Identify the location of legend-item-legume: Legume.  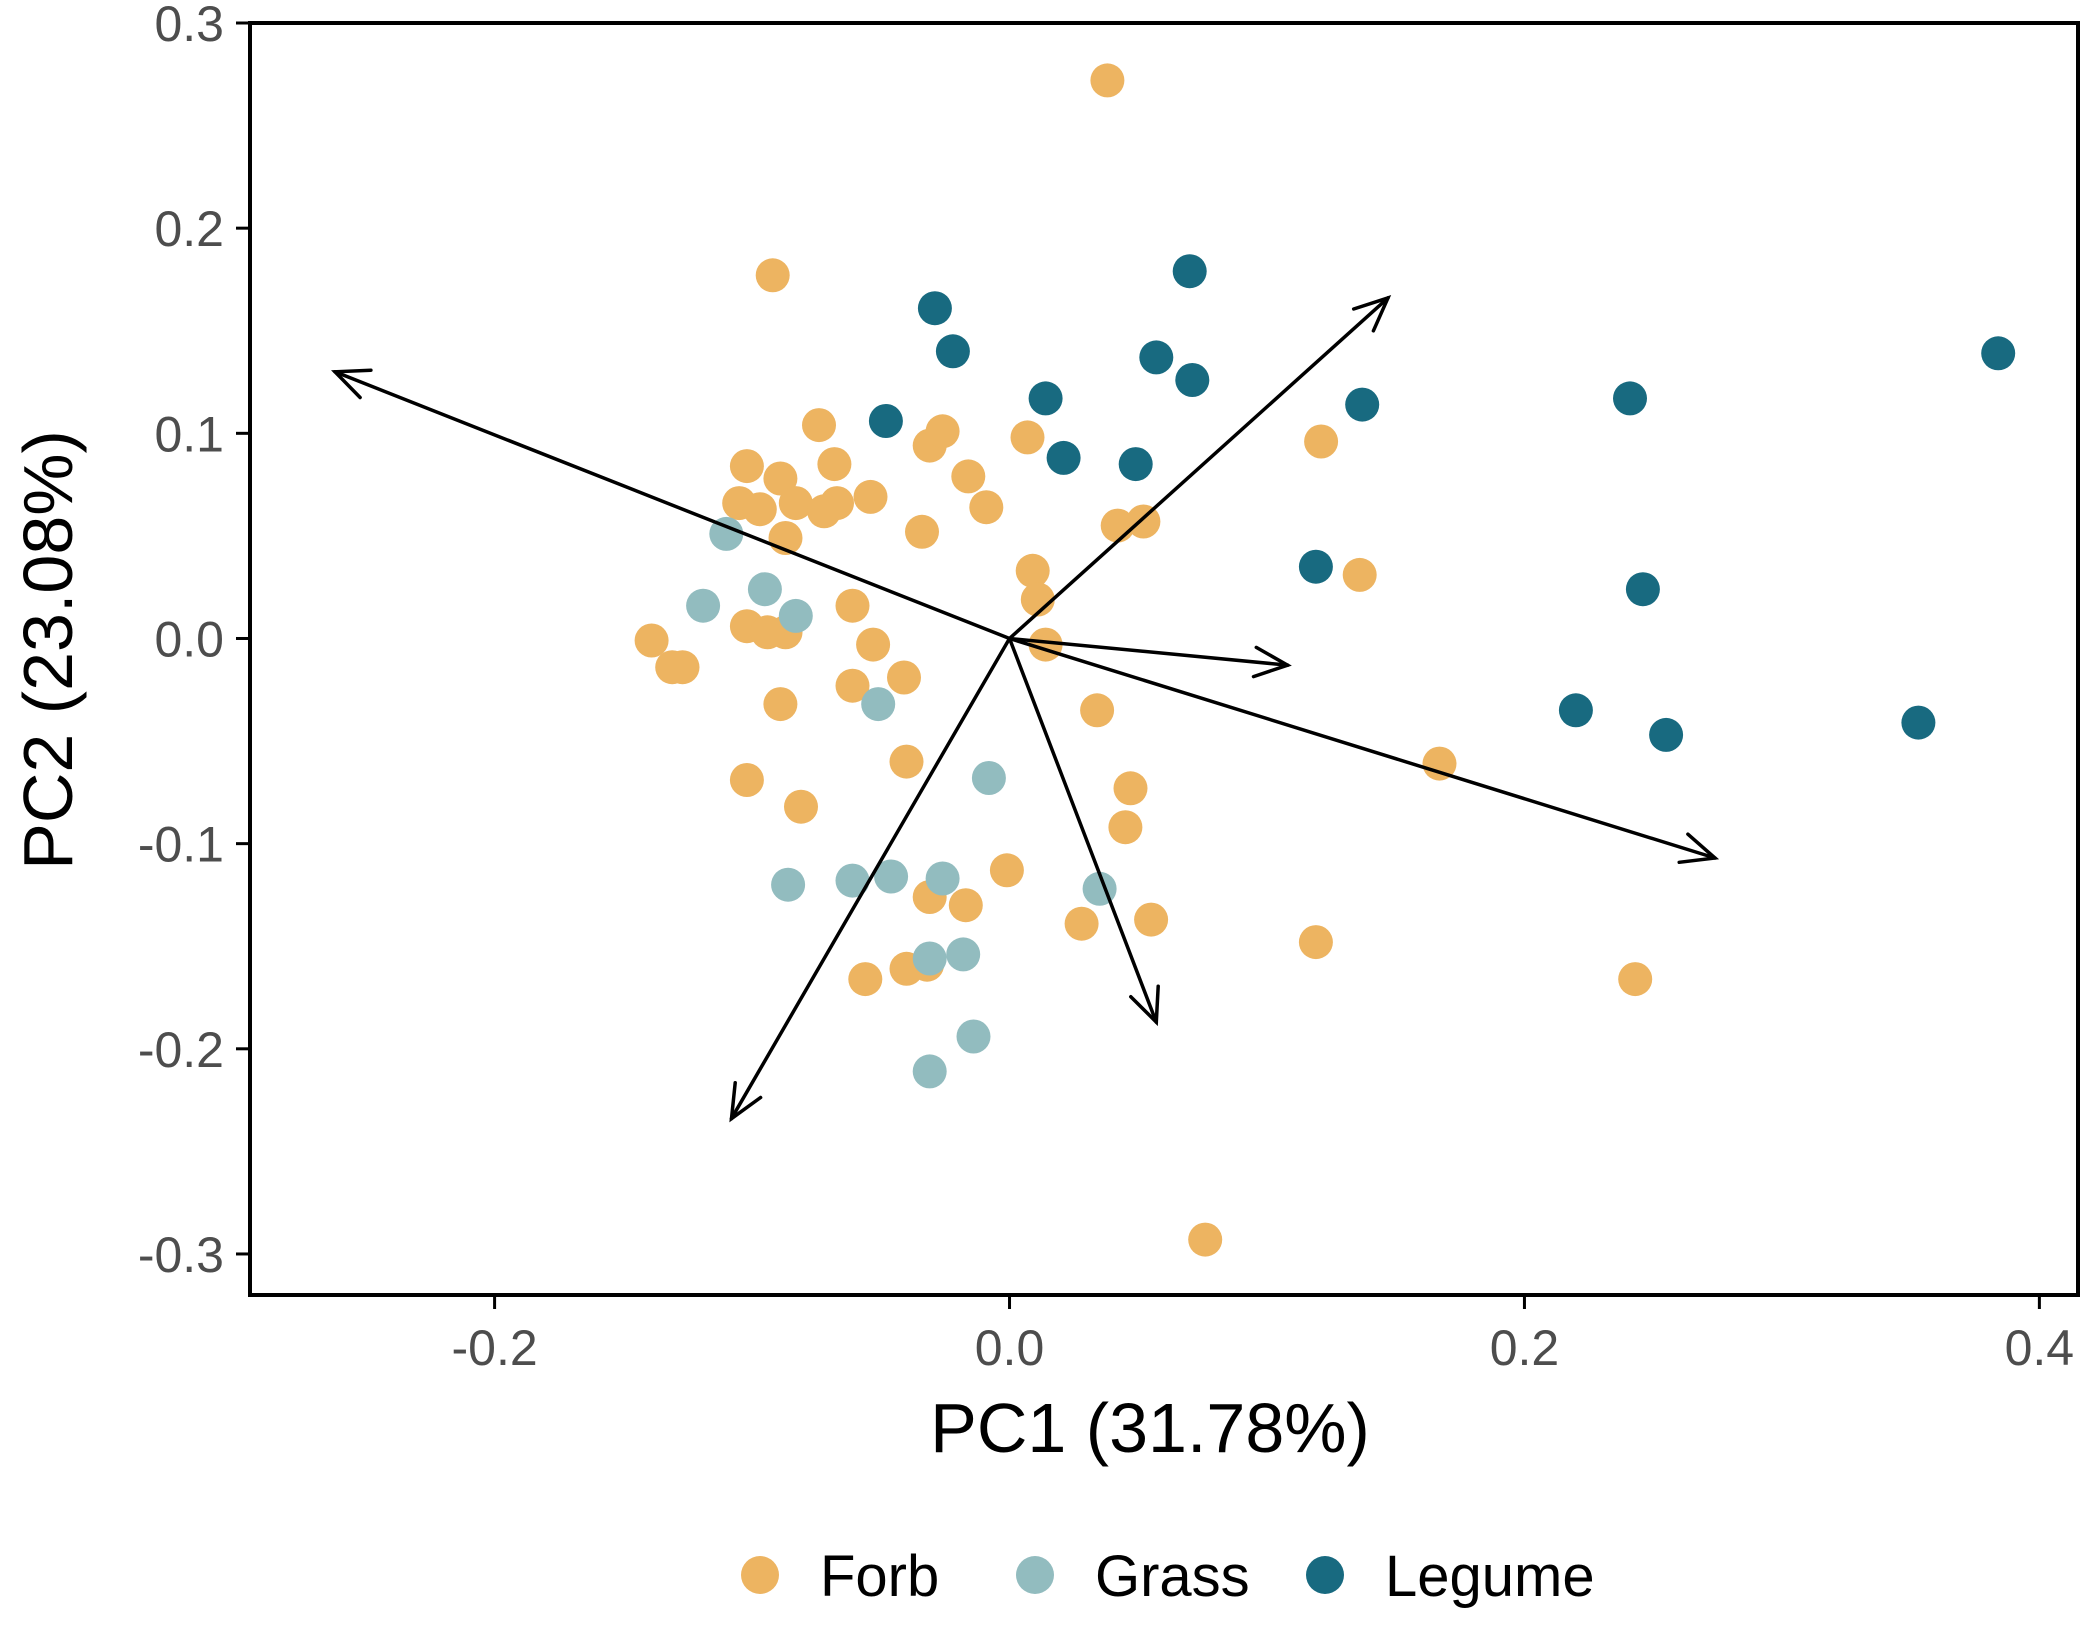
(1450, 1576).